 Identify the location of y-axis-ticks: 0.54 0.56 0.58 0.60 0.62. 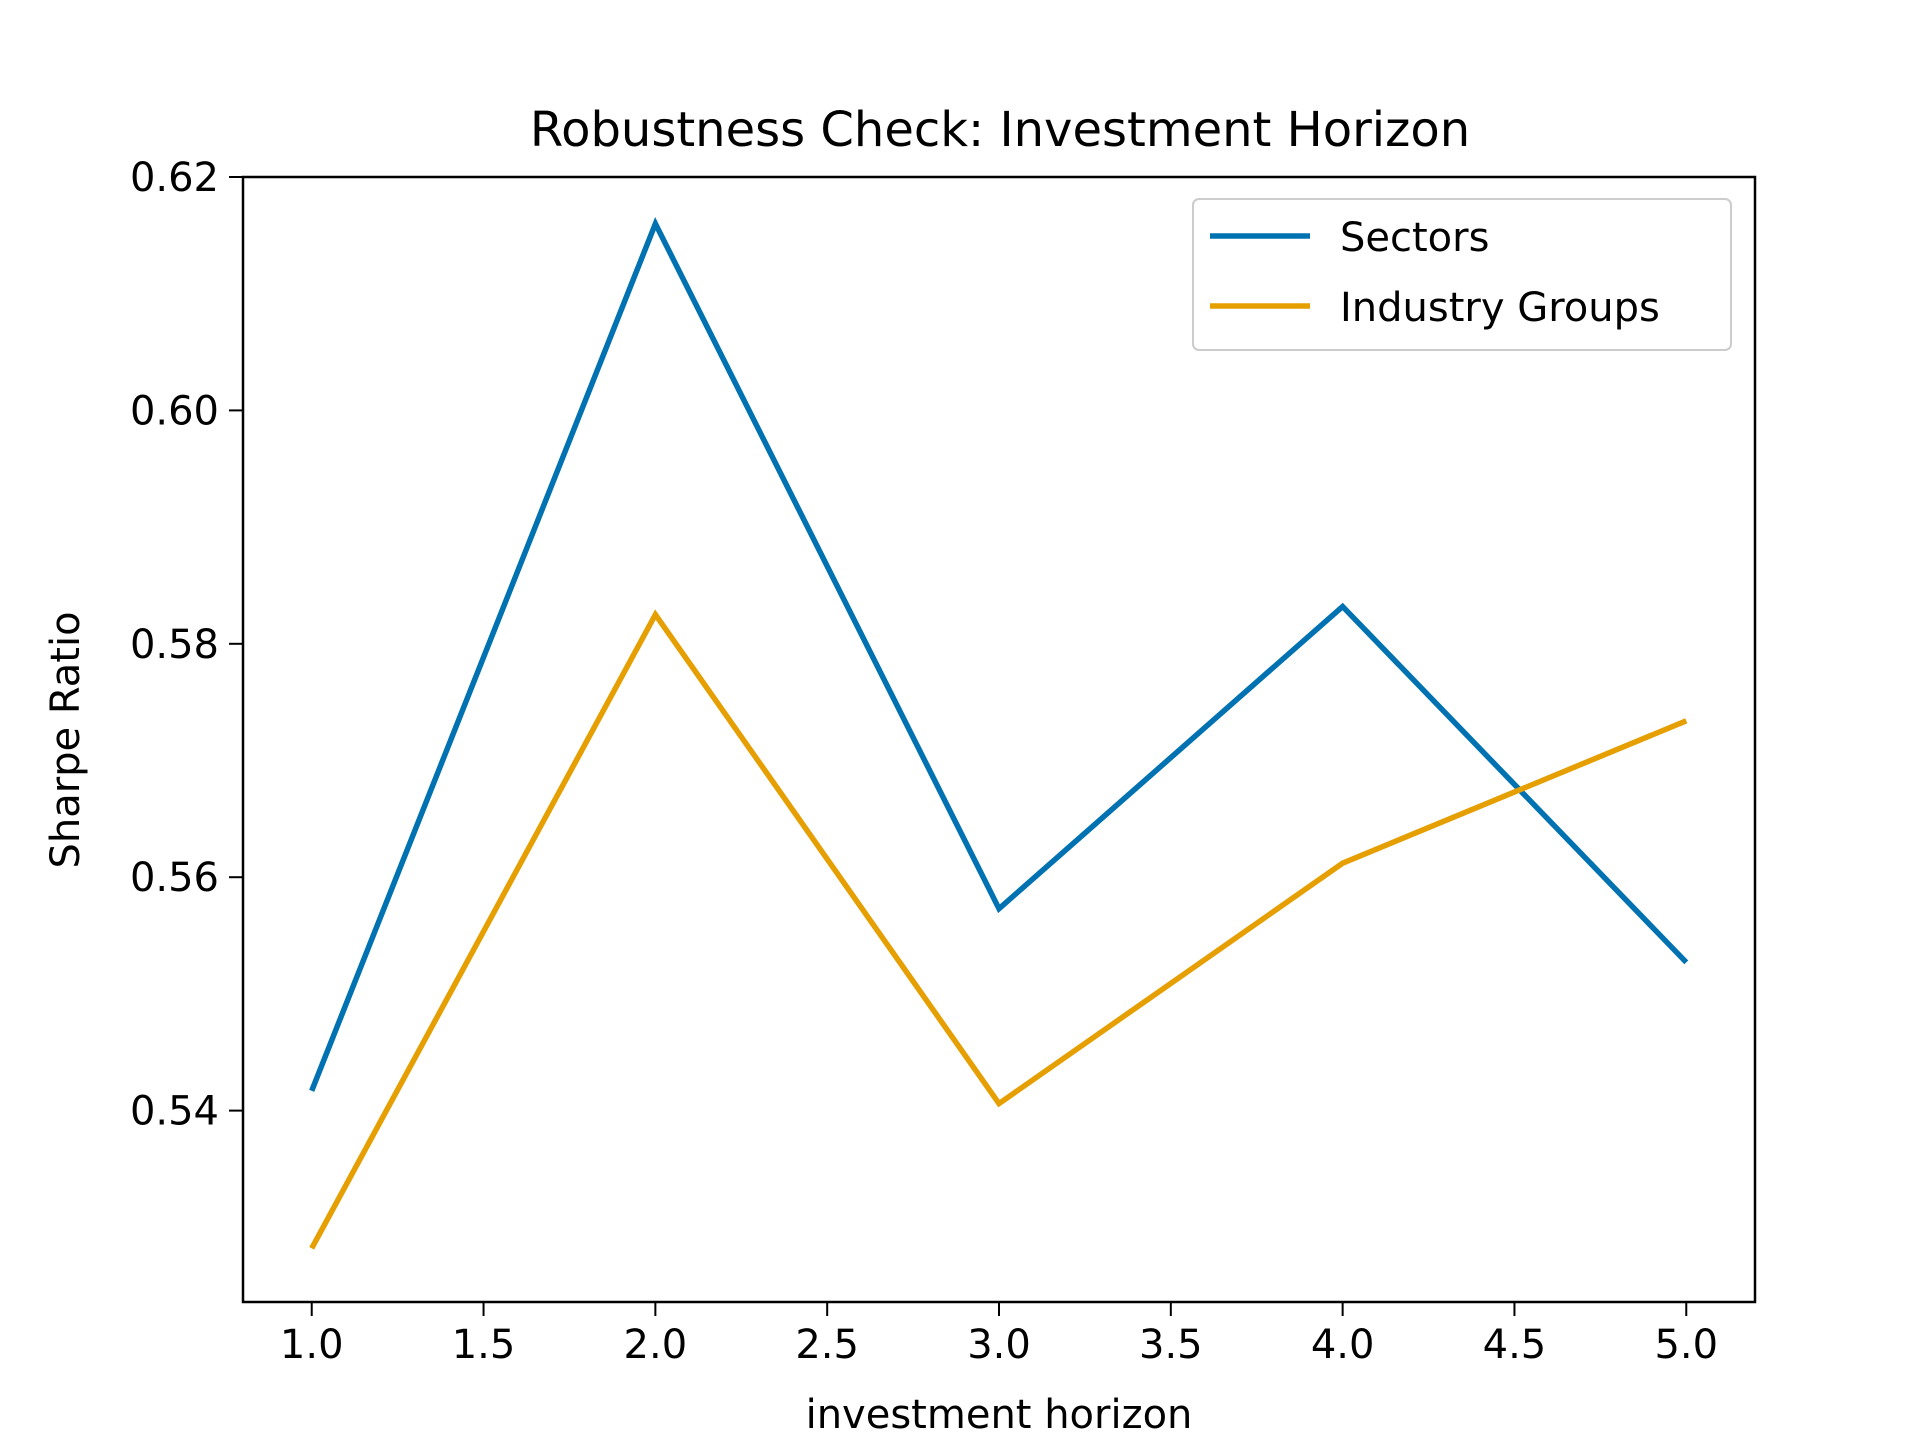
(186, 645).